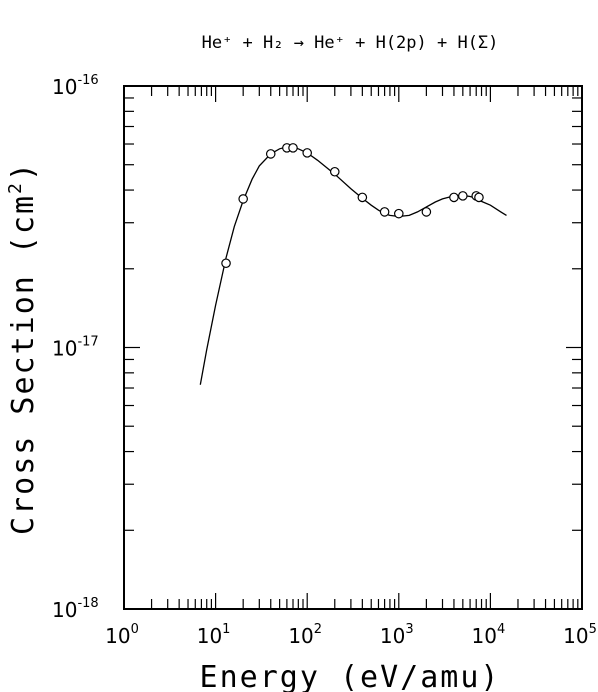  Describe the element at coordinates (23, 364) in the screenshot. I see `y-axis-label-text: Cross Section (cm` at that location.